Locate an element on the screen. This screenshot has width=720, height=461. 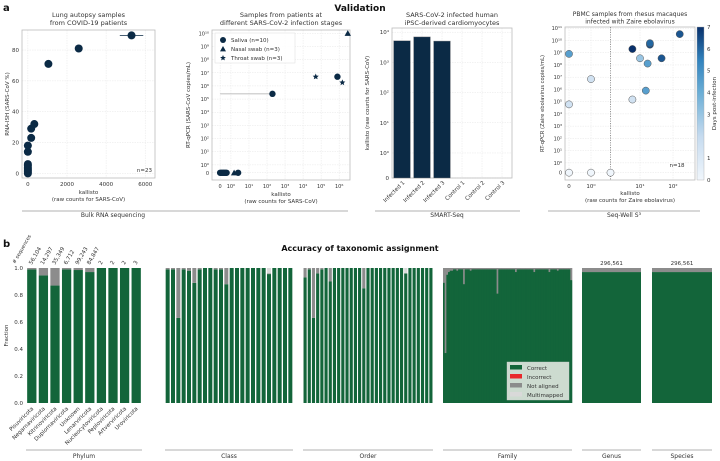
y-tick-label: 10² is located at coordinates (558, 139).